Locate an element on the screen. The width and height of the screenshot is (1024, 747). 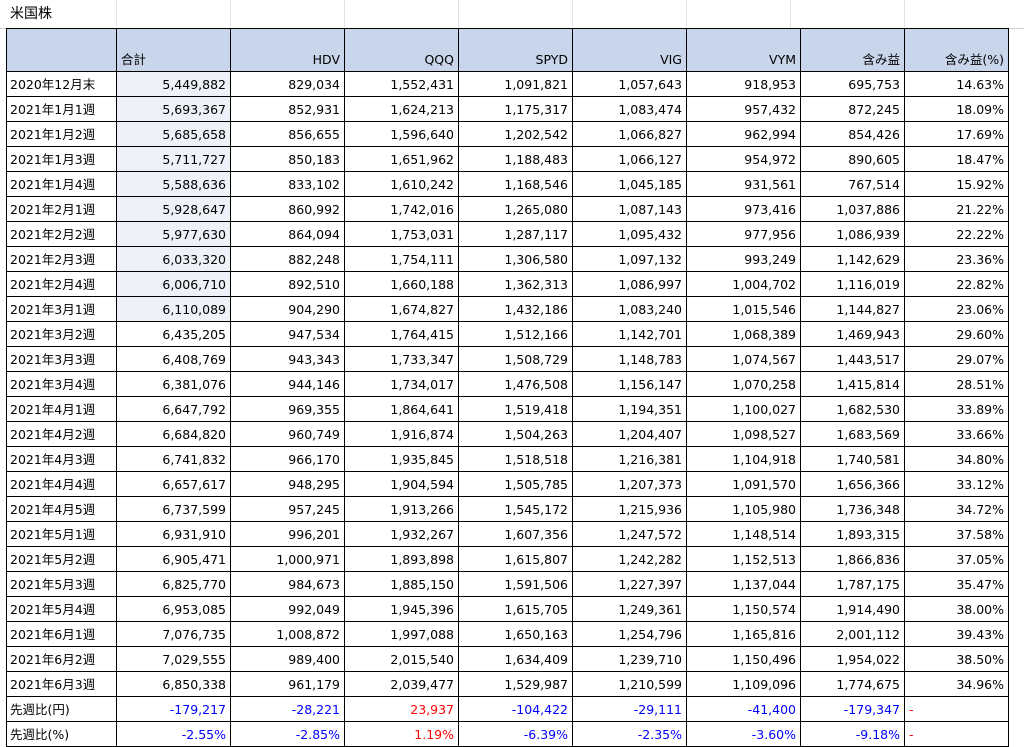
cell-unrealized-gain-pct: 35.47% is located at coordinates (956, 584).